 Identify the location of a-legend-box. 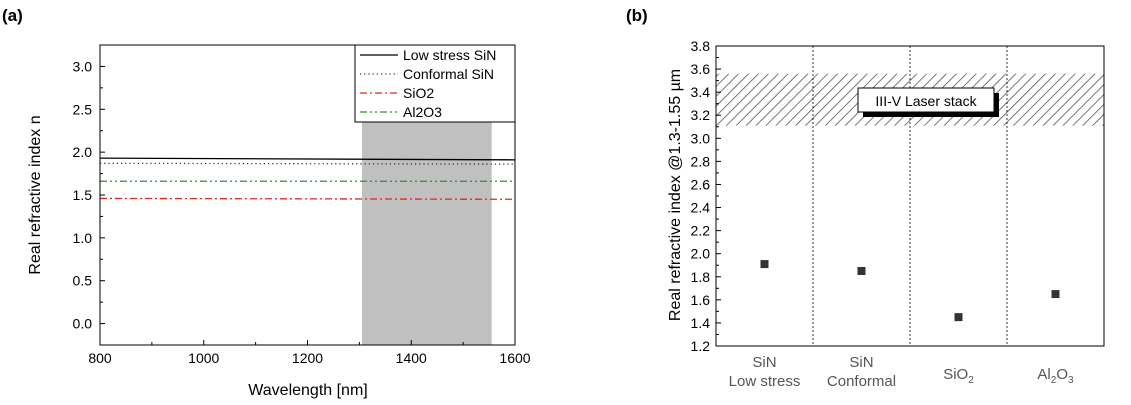
(435, 83).